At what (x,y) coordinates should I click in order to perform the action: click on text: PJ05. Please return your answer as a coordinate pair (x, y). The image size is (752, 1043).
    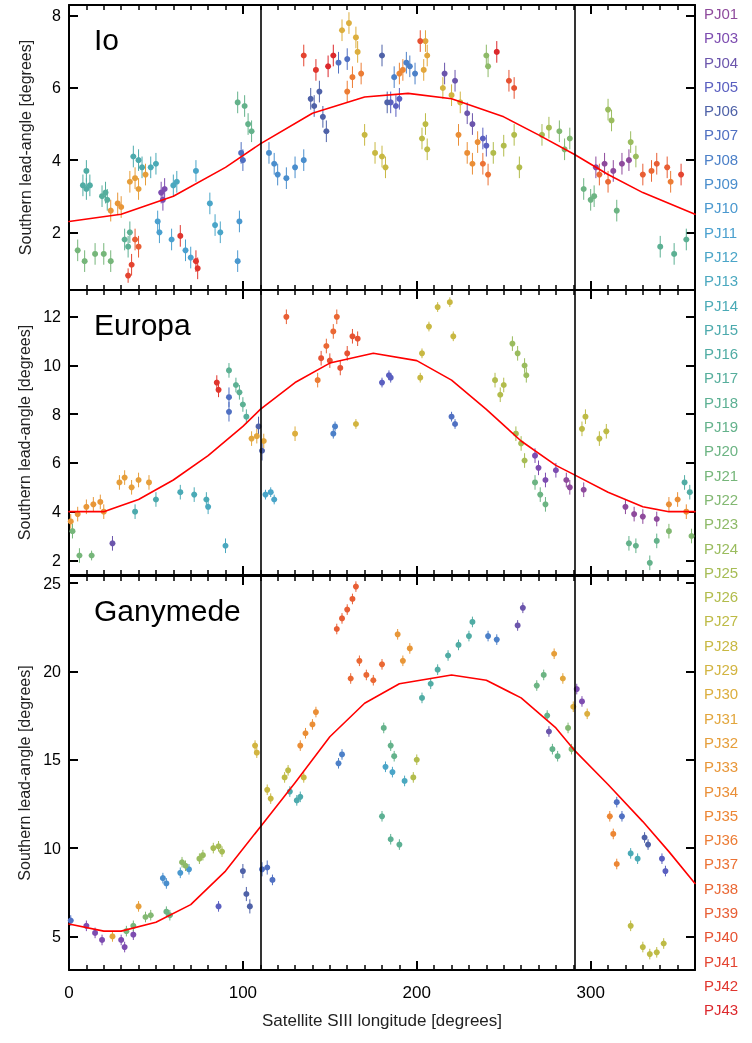
    Looking at the image, I should click on (721, 86).